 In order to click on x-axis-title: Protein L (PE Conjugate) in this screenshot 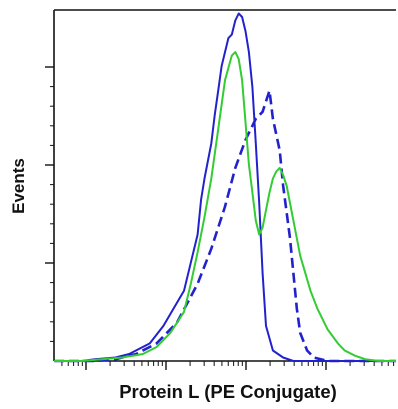, I will do `click(228, 391)`.